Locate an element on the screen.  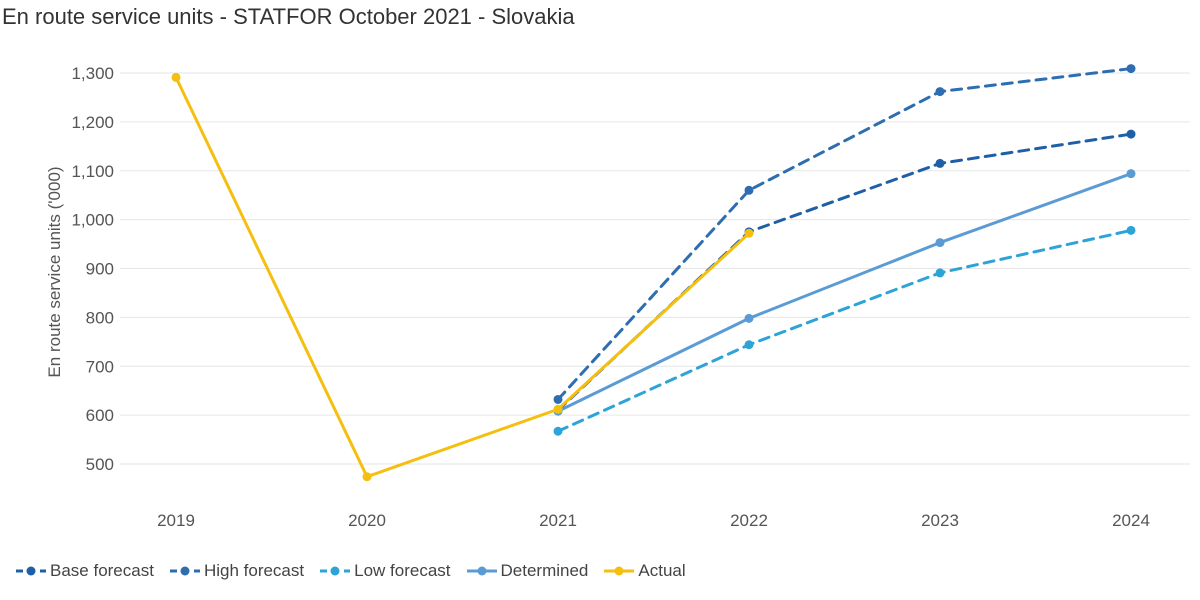
legend-label: Low forecast is located at coordinates (402, 570).